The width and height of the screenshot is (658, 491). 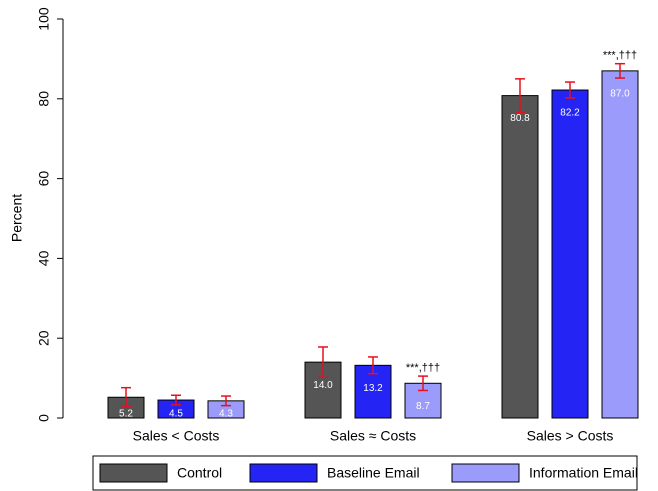 What do you see at coordinates (373, 436) in the screenshot?
I see `x-tick-label: Sales ≈ Costs` at bounding box center [373, 436].